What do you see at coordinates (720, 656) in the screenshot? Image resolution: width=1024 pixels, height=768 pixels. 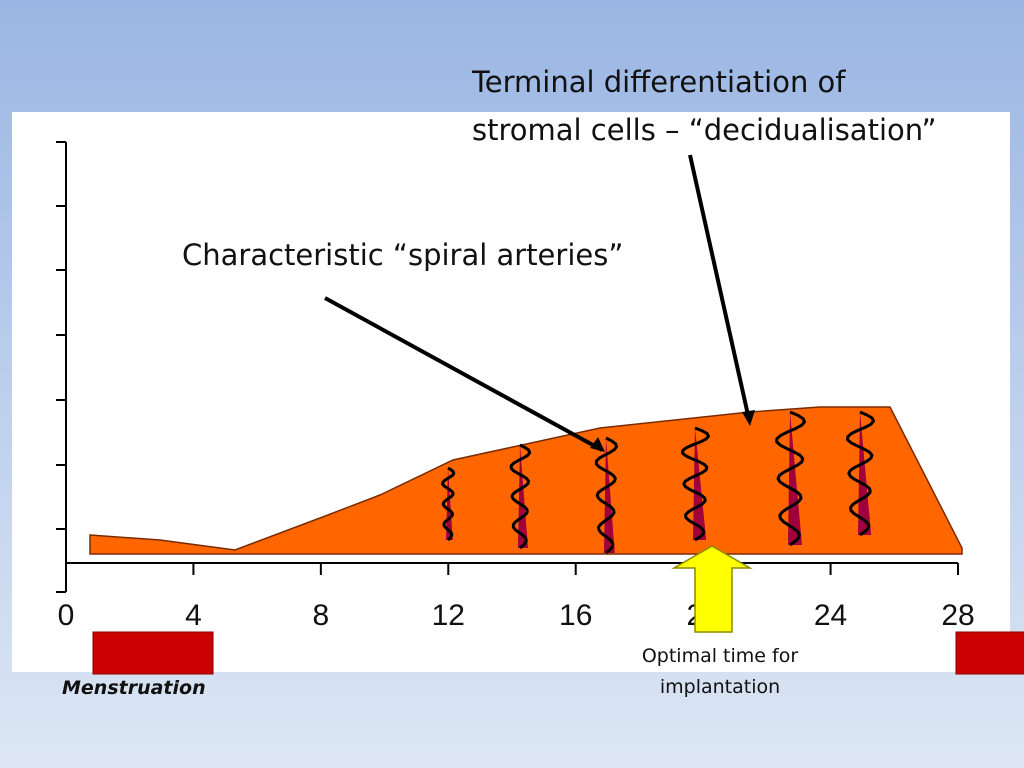 I see `annotation: Optimal time for` at bounding box center [720, 656].